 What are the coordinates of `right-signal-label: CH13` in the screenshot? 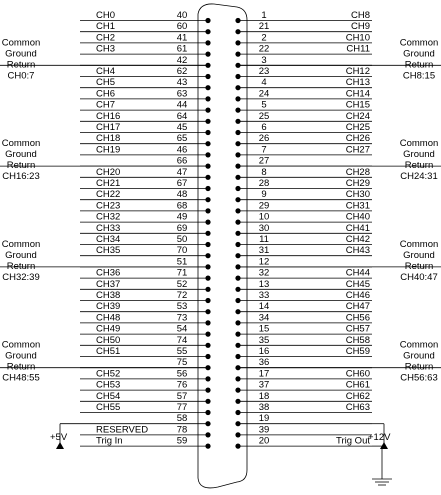 It's located at (358, 82).